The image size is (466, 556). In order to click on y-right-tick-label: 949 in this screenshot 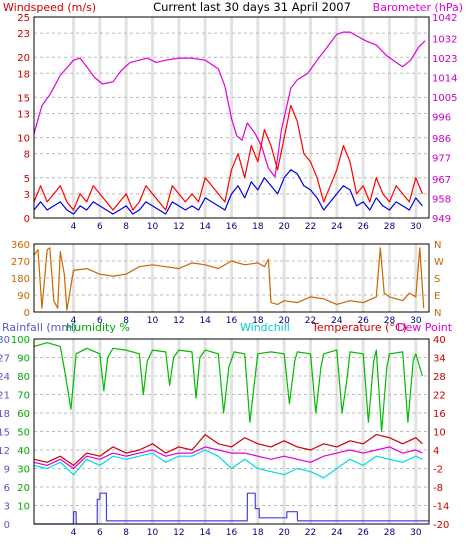, I will do `click(441, 219)`.